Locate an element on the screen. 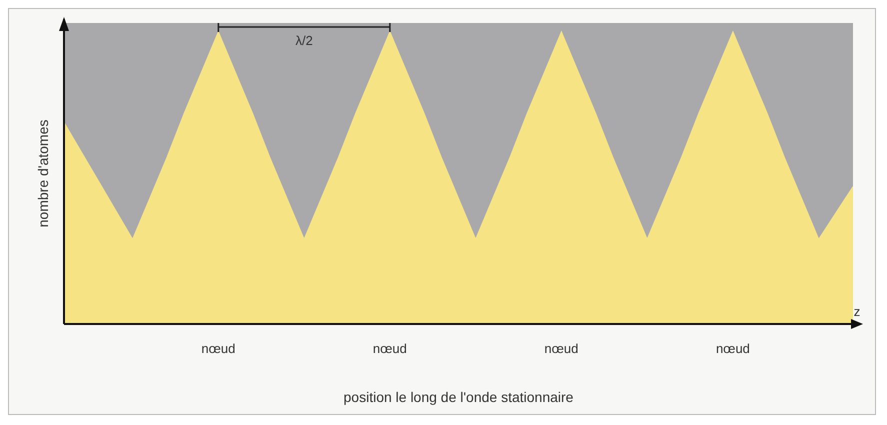 The width and height of the screenshot is (887, 425). annotation: λ/2 is located at coordinates (304, 40).